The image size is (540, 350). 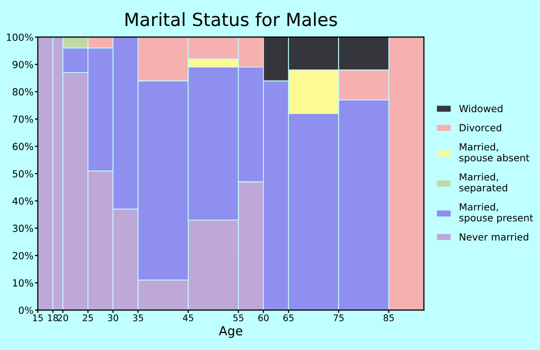 I want to click on chart-title: Marital Status for Males, so click(x=231, y=19).